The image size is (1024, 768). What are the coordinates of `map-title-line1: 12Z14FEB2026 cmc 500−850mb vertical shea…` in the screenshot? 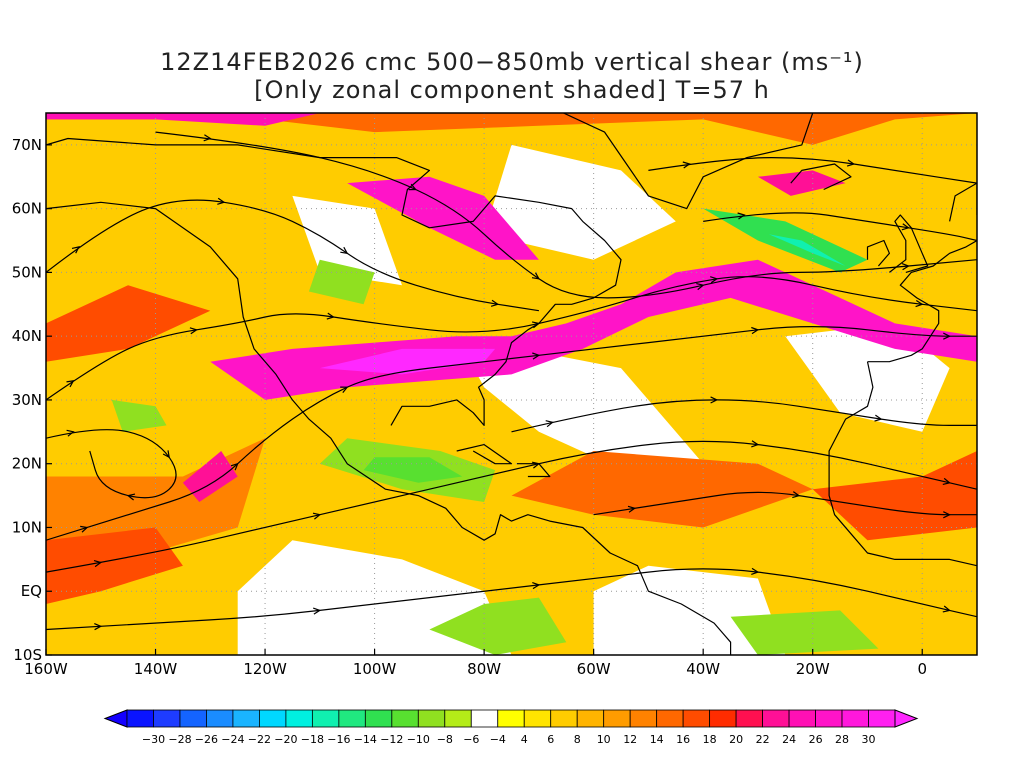 It's located at (512, 62).